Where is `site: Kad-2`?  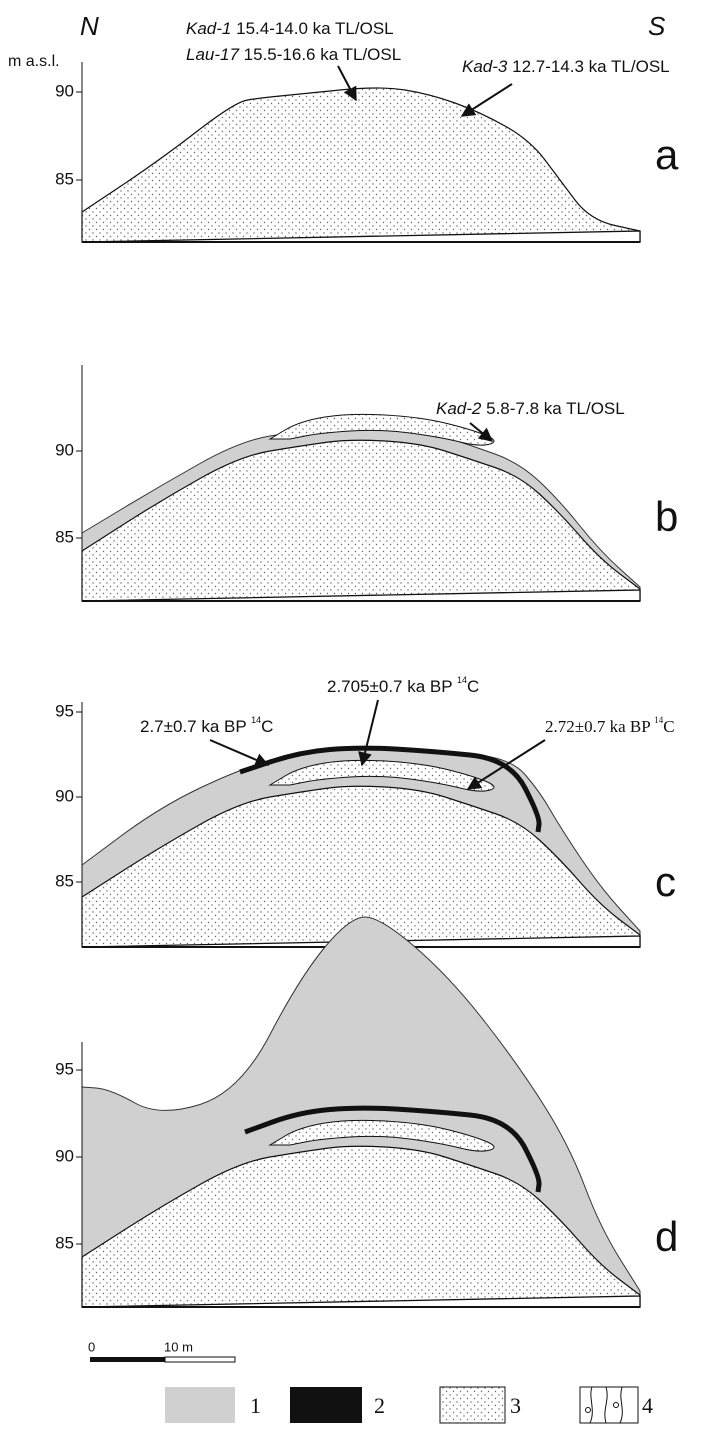 site: Kad-2 is located at coordinates (459, 408).